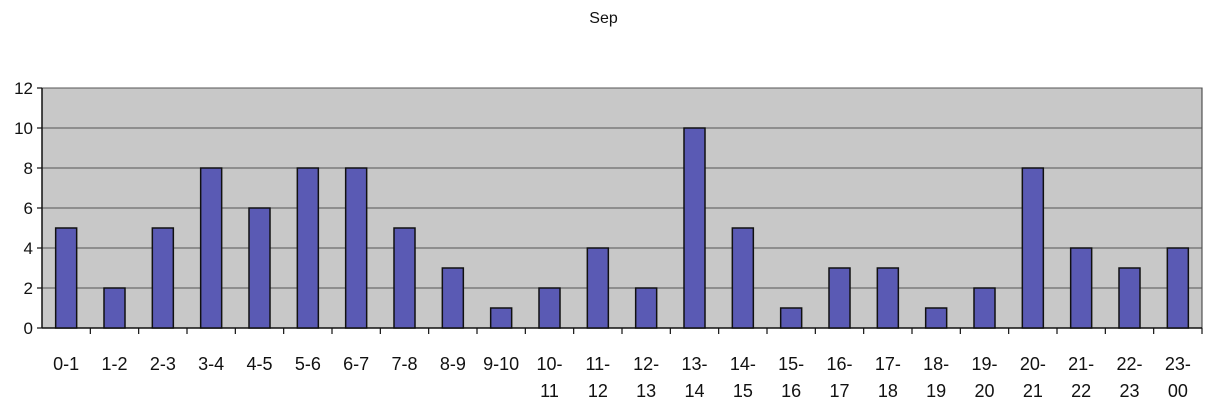 This screenshot has width=1207, height=409. I want to click on x-tick-label: 19, so click(936, 391).